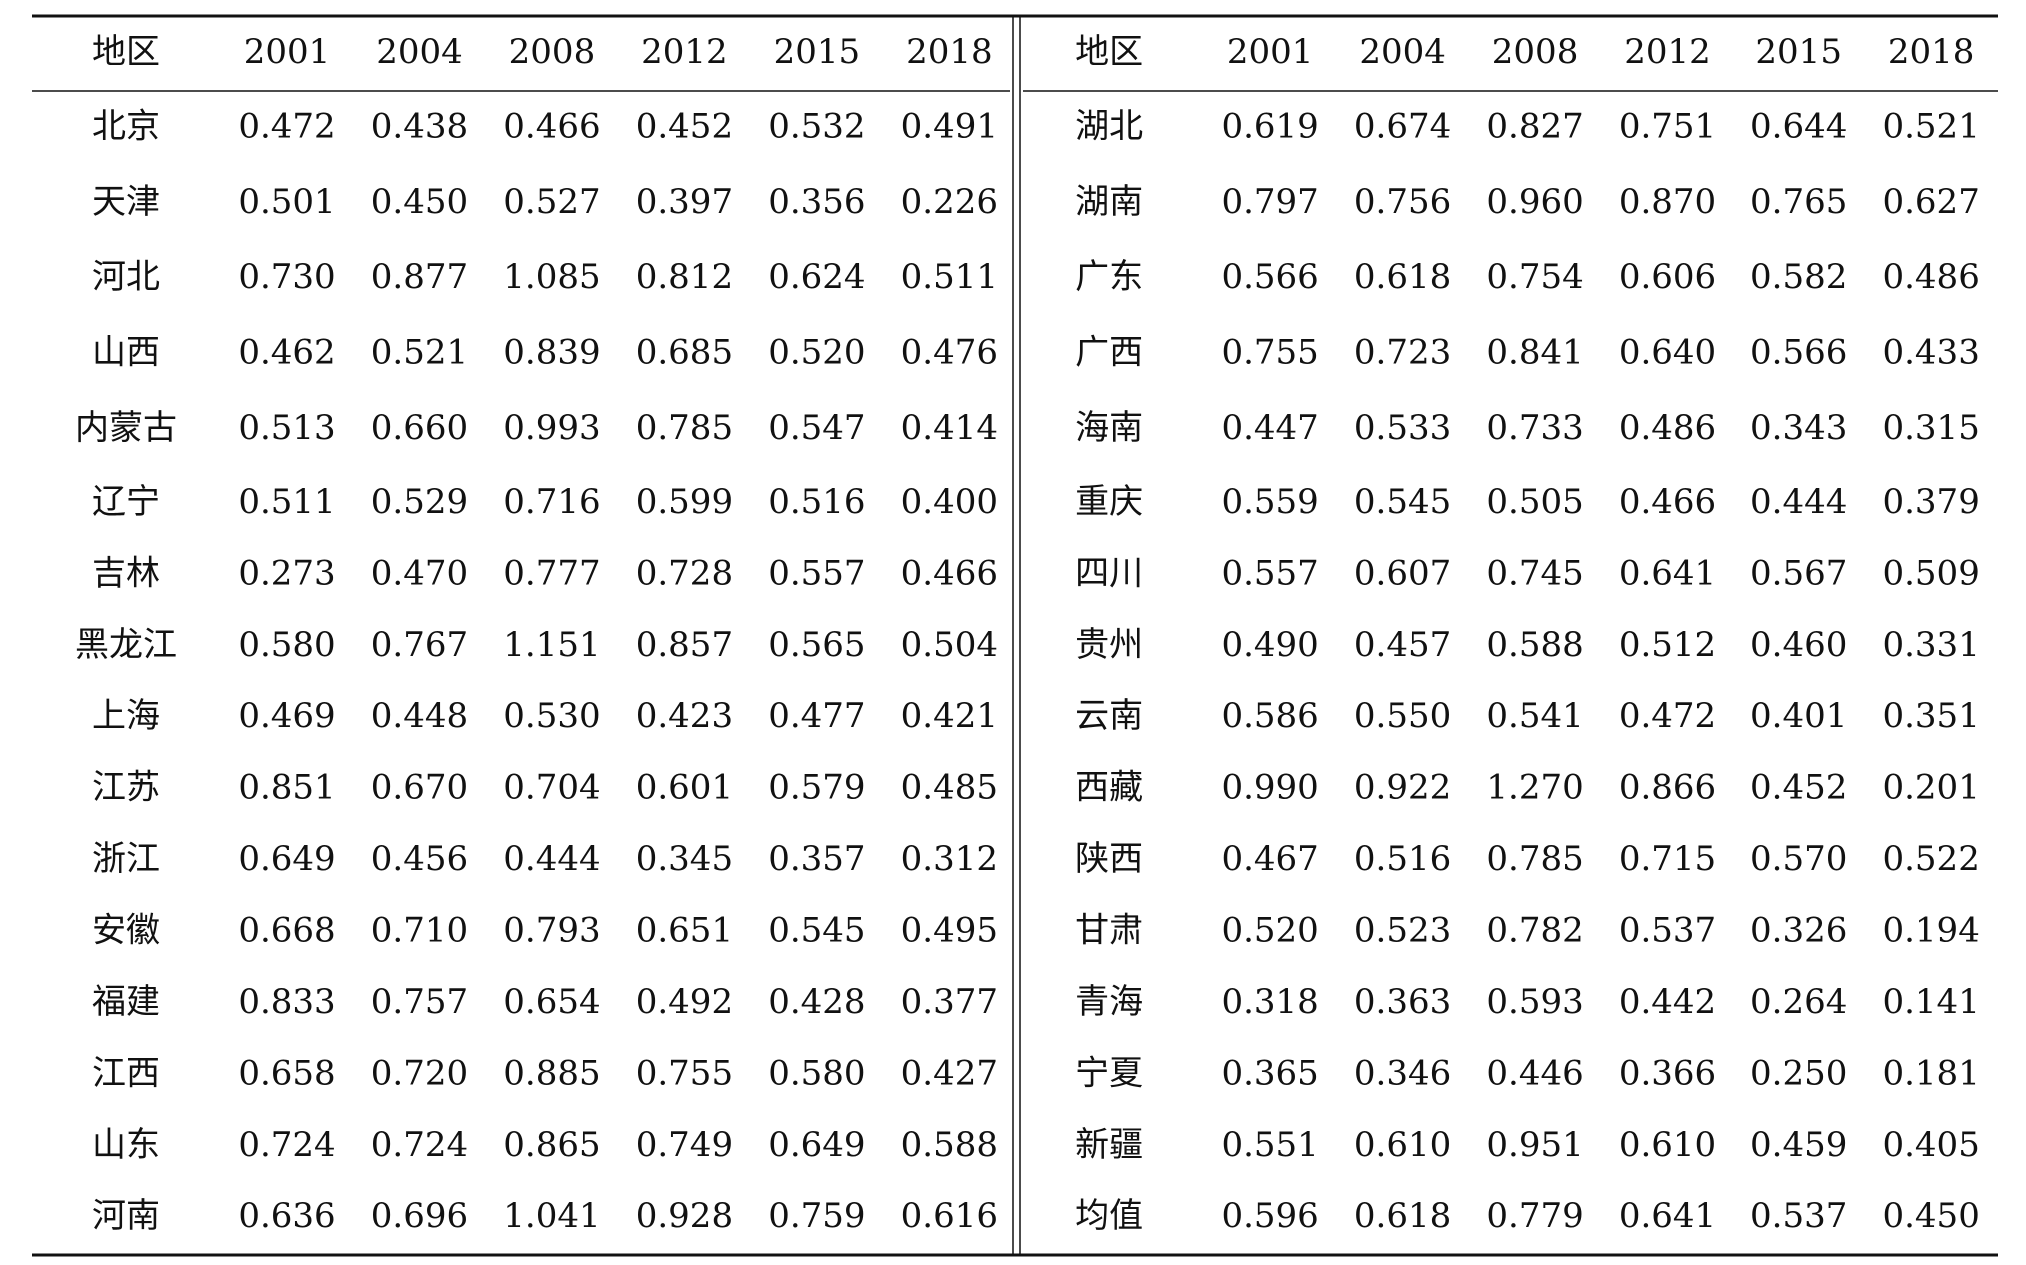  I want to click on value-cell: 0.841, so click(1534, 353).